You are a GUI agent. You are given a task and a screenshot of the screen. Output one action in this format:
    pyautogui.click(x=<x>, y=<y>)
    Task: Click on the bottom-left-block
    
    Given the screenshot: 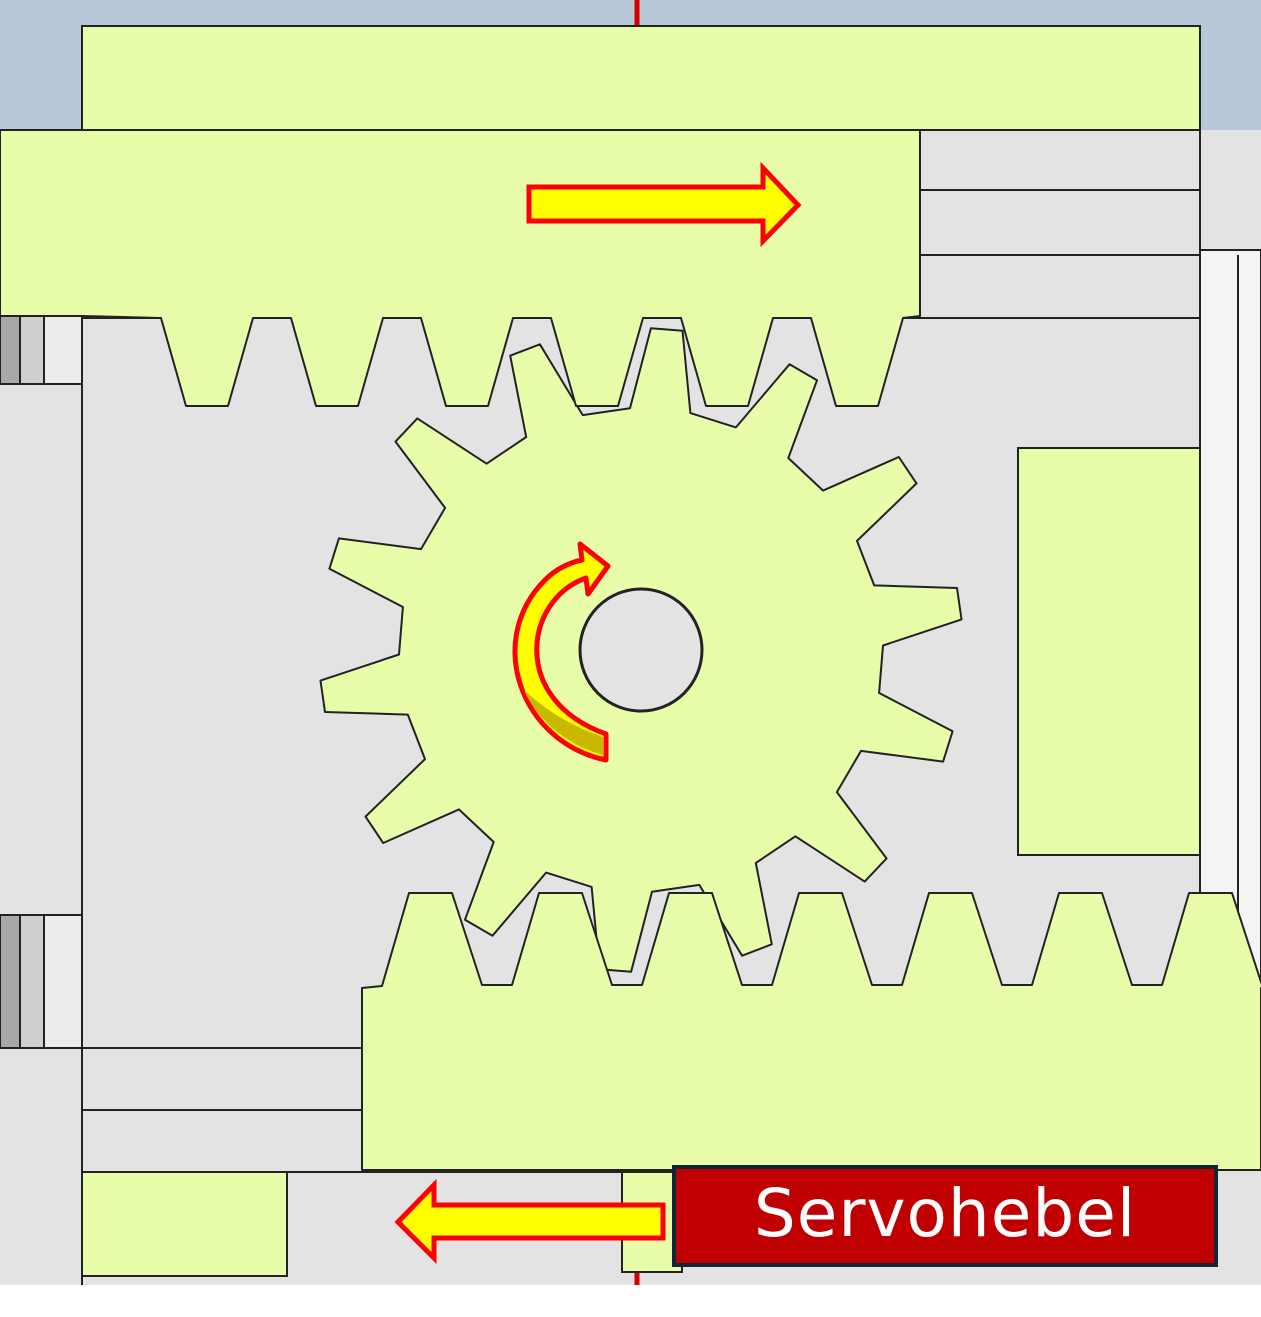 What is the action you would take?
    pyautogui.click(x=184, y=1224)
    